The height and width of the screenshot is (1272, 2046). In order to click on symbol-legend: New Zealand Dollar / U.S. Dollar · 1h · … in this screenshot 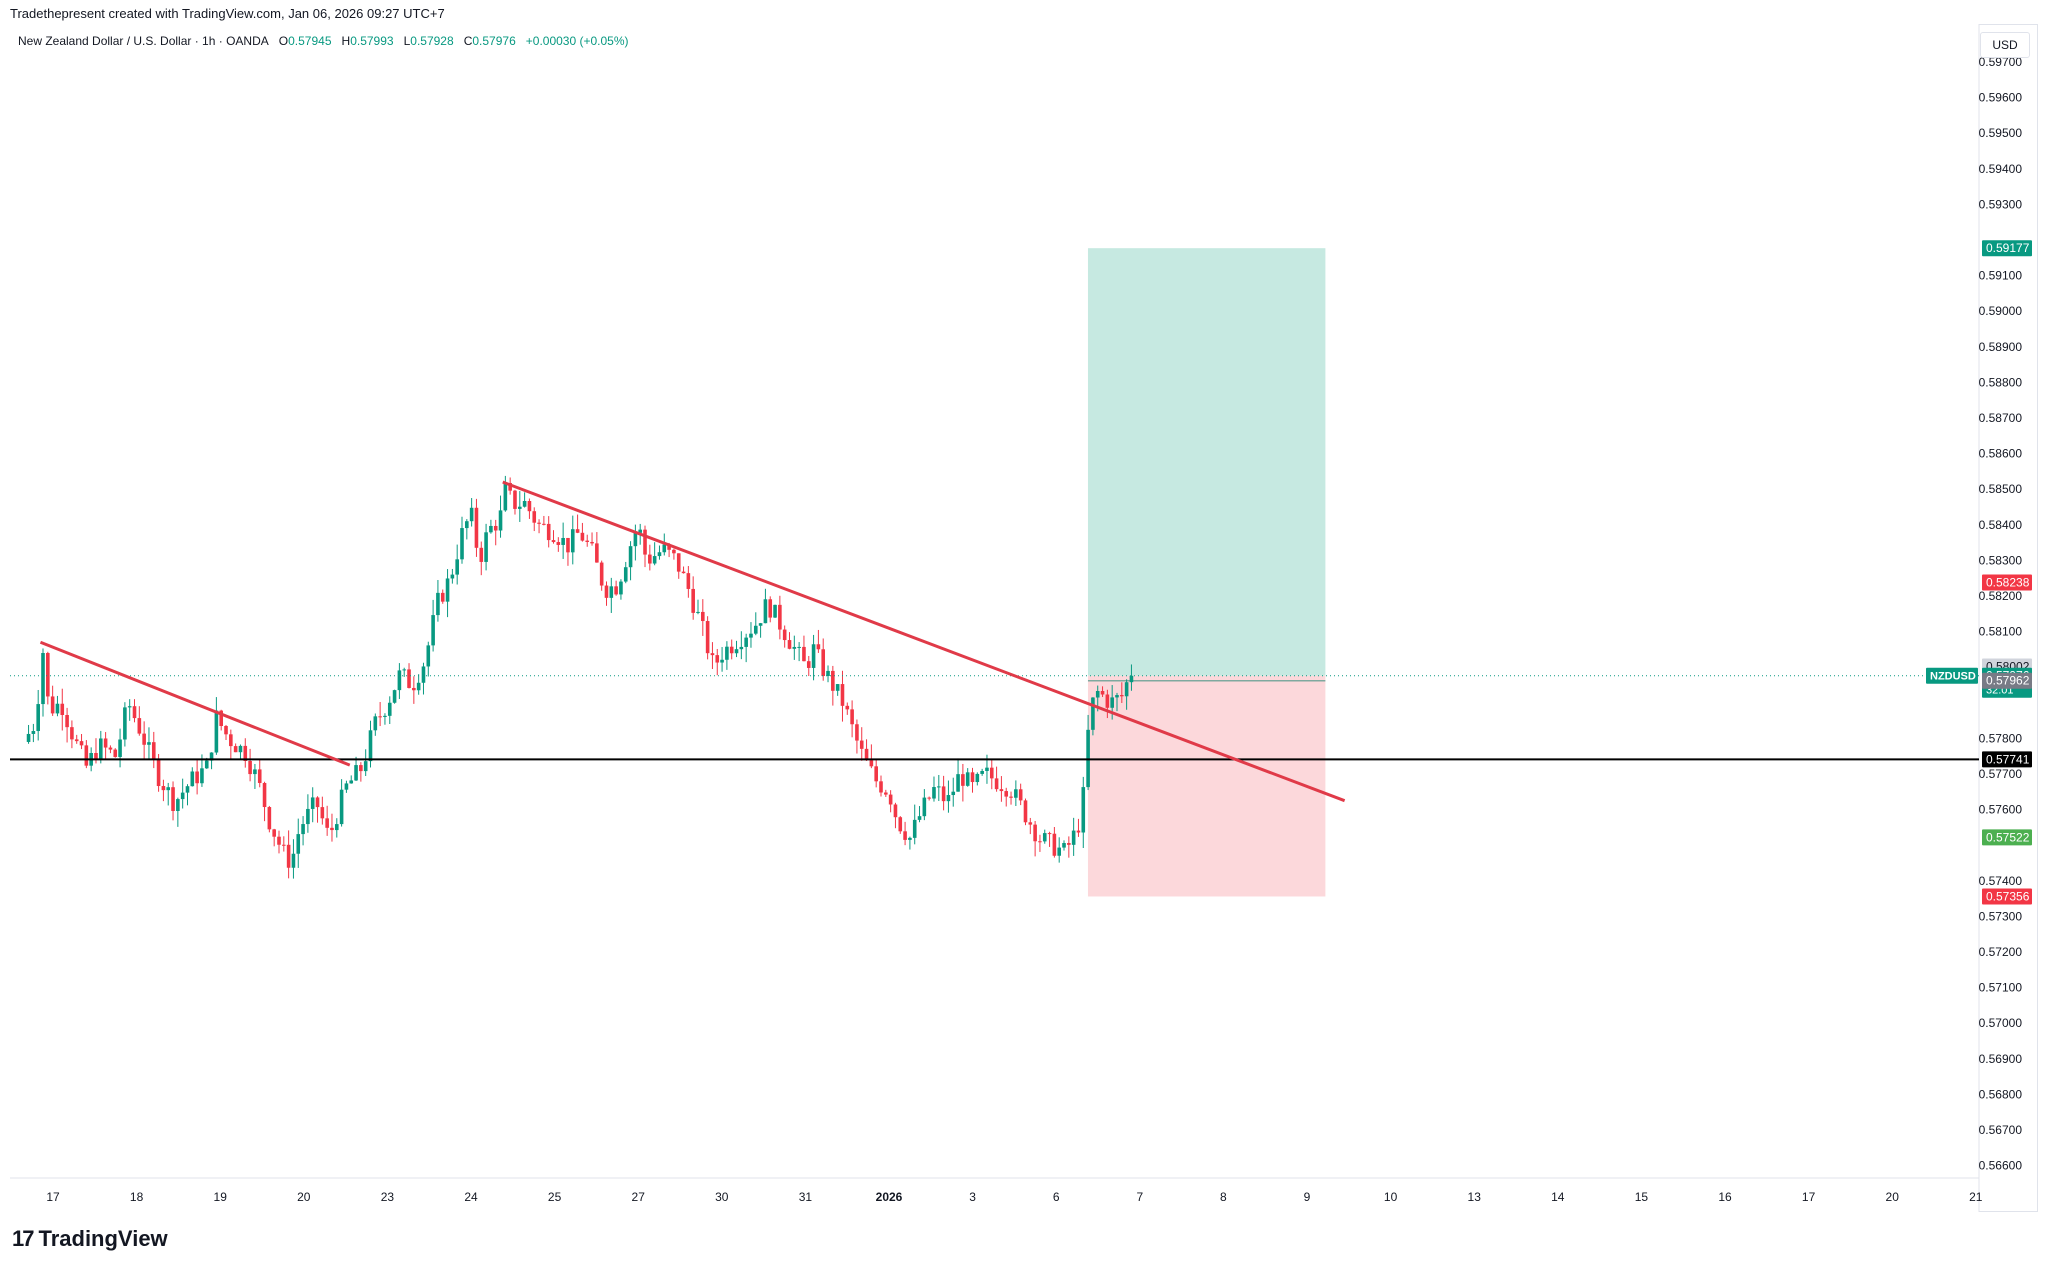, I will do `click(323, 41)`.